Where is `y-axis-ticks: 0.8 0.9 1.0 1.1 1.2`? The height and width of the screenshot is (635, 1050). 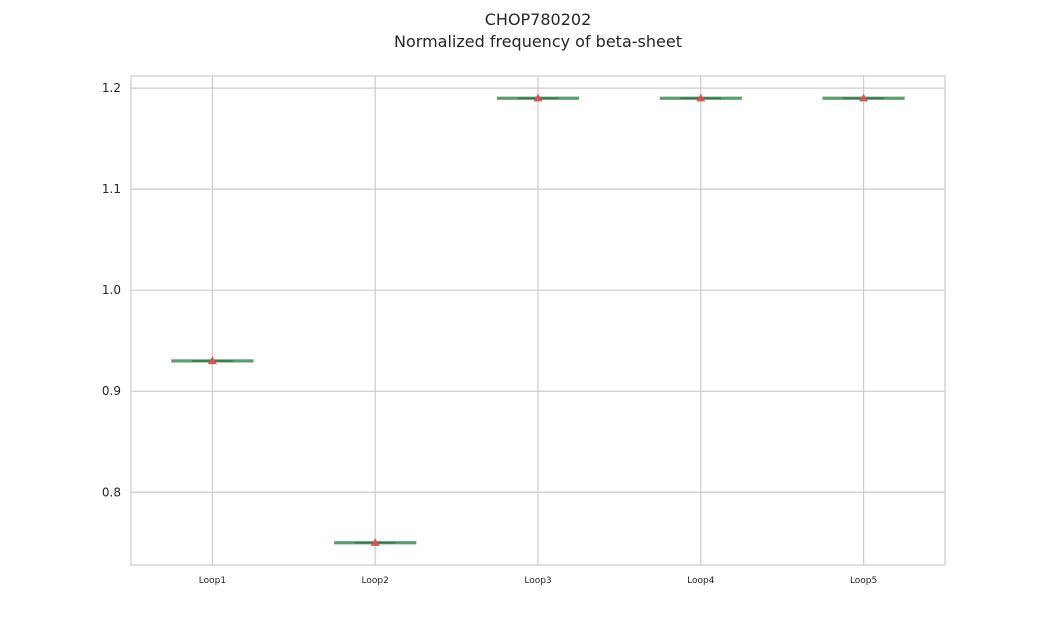
y-axis-ticks: 0.8 0.9 1.0 1.1 1.2 is located at coordinates (111, 290).